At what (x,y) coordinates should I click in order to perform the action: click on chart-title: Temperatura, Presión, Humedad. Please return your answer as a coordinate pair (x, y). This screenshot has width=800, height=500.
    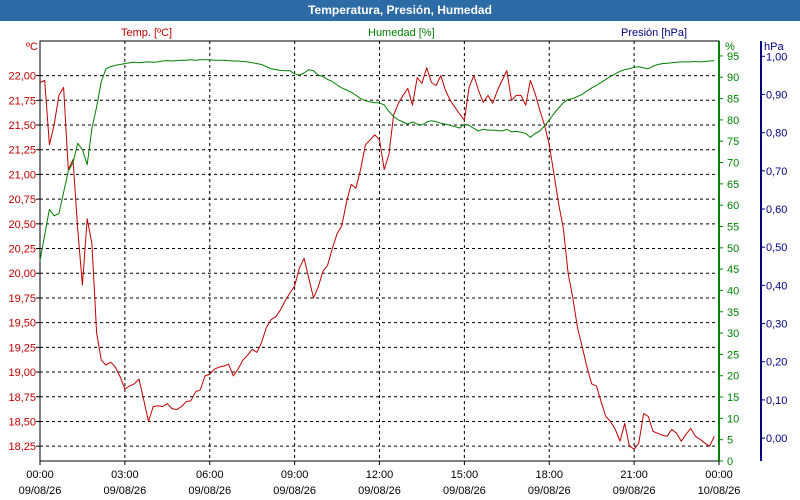
    Looking at the image, I should click on (400, 10).